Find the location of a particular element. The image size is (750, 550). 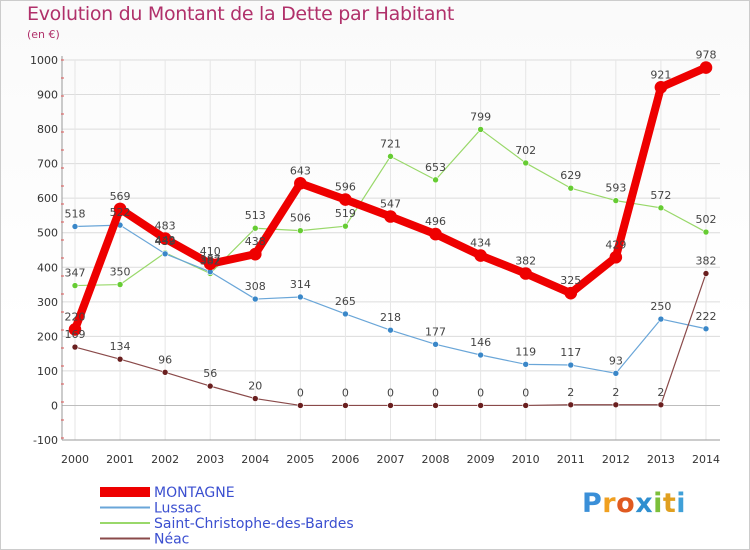

y-tick-label: 800 is located at coordinates (47, 129).